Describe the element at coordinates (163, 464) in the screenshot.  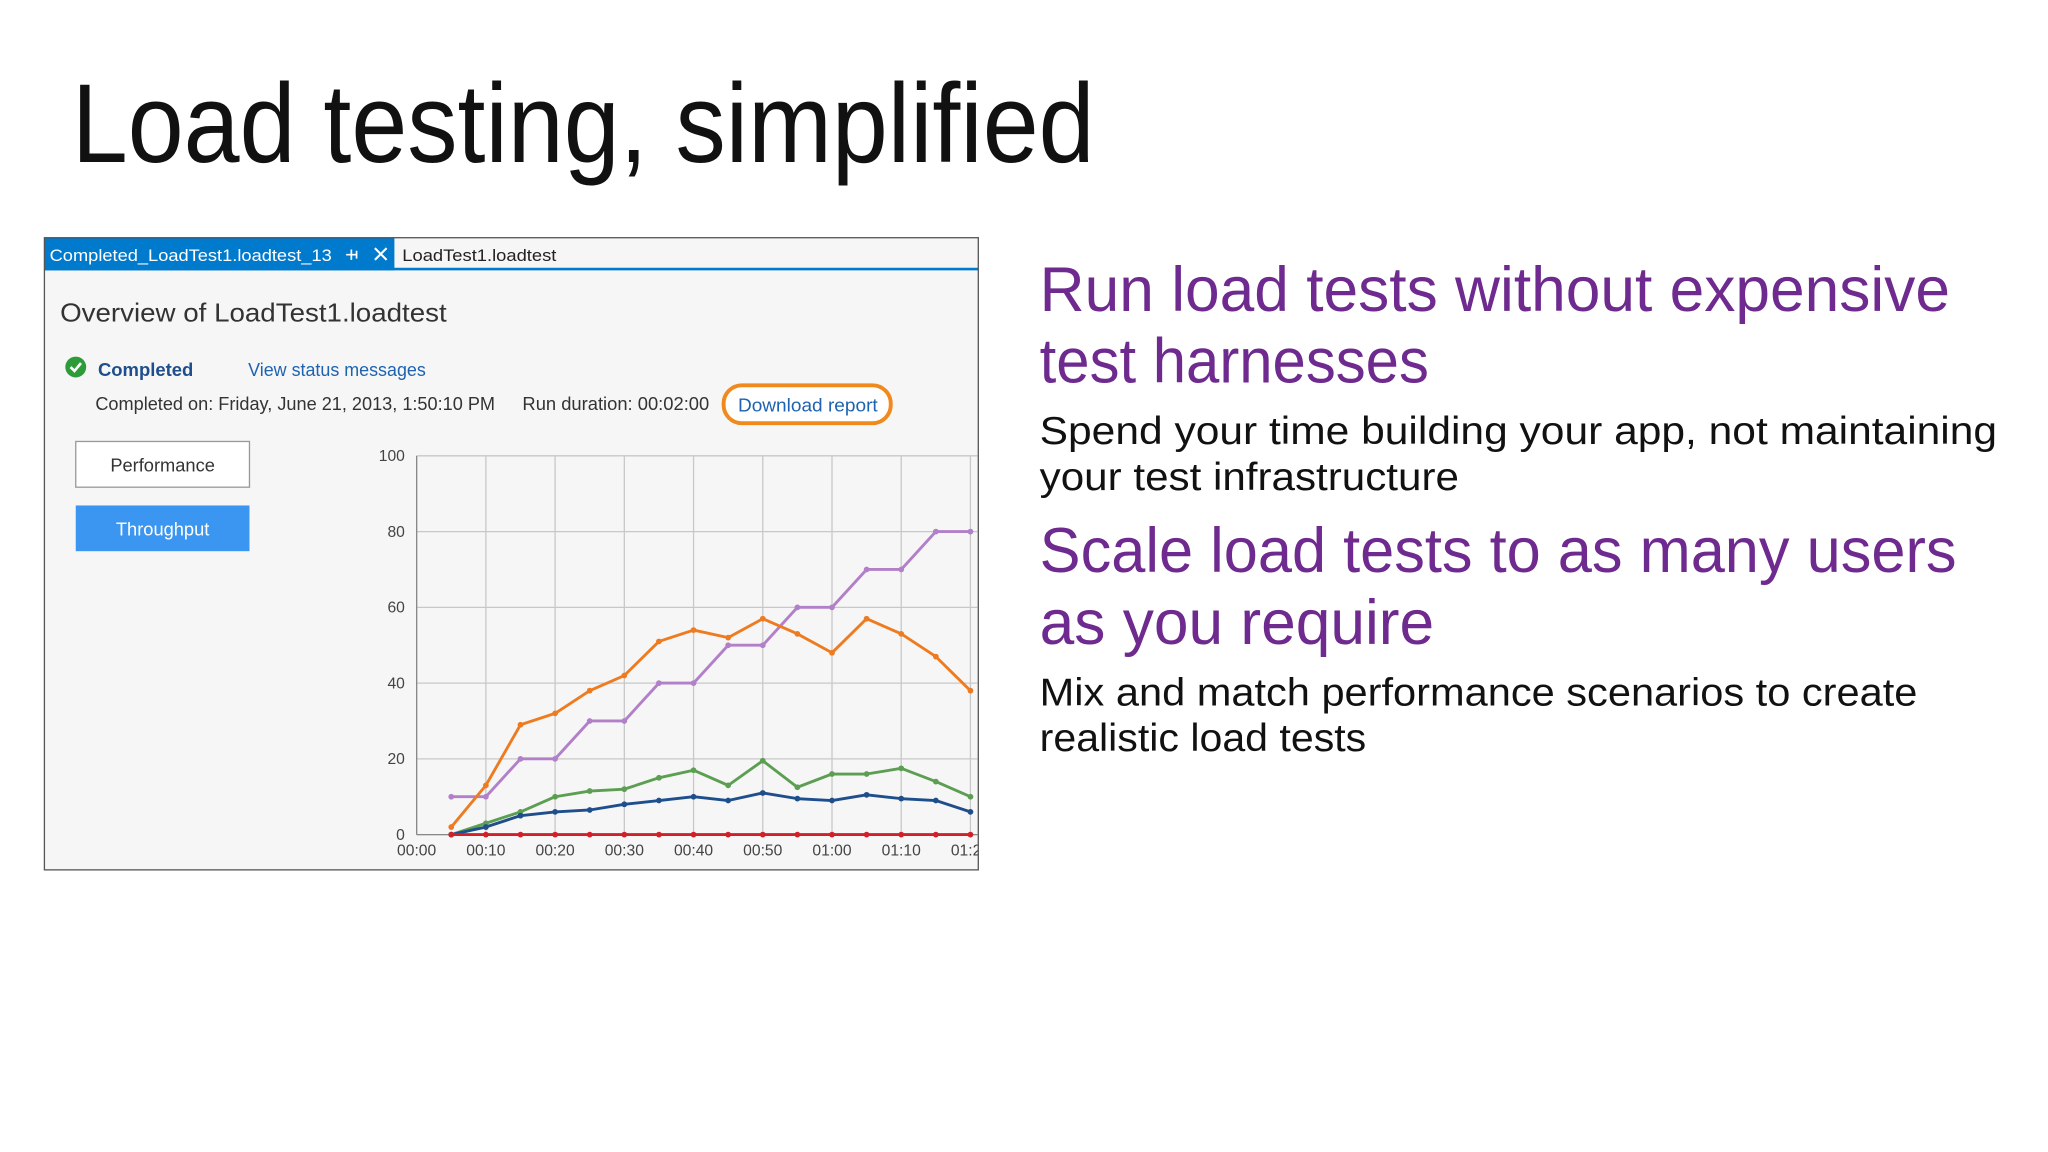
I see `performance-button` at that location.